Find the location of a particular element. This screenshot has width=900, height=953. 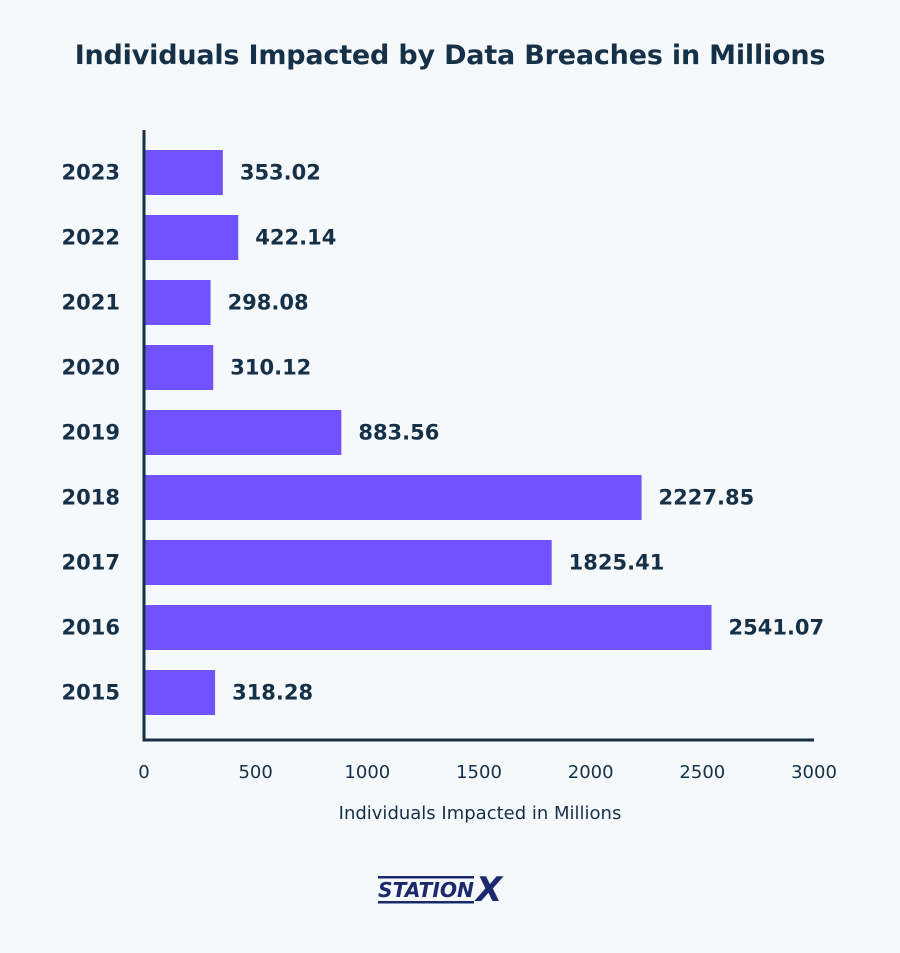

bar-2021 is located at coordinates (177, 302).